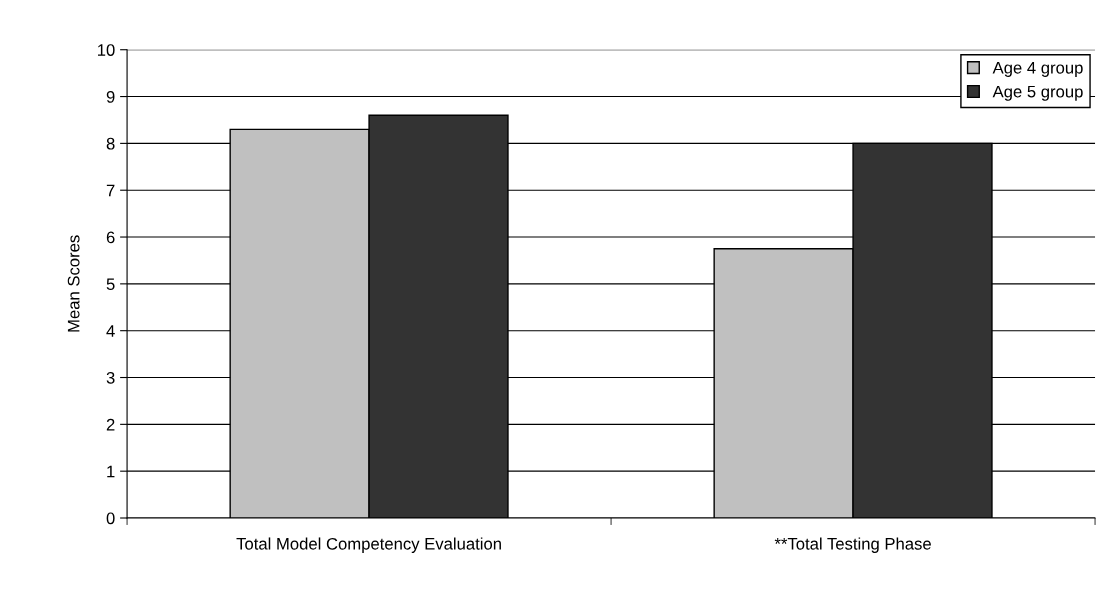 This screenshot has height=592, width=1105. Describe the element at coordinates (110, 96) in the screenshot. I see `y-tick-label: 9` at that location.